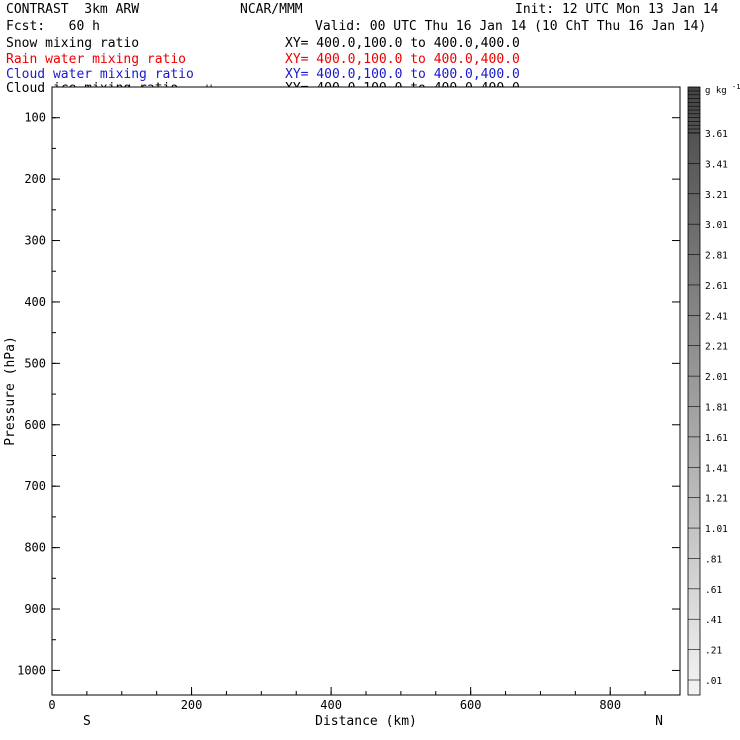 The width and height of the screenshot is (740, 740). I want to click on model-title: CONTRAST 3km ARW, so click(73, 9).